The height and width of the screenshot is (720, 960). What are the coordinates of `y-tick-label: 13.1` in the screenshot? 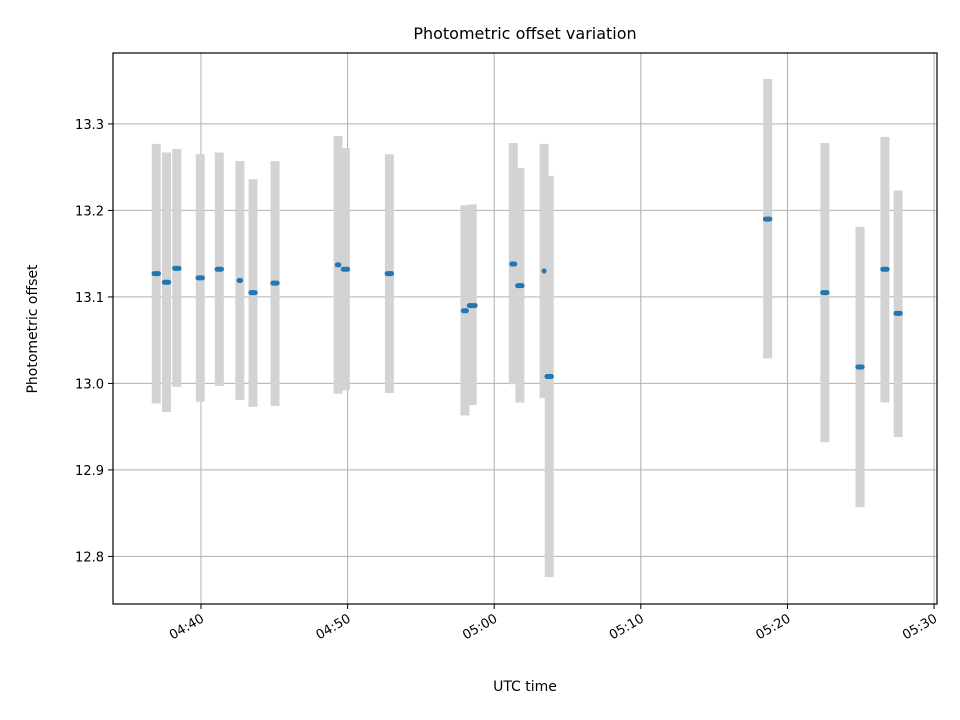 It's located at (89, 298).